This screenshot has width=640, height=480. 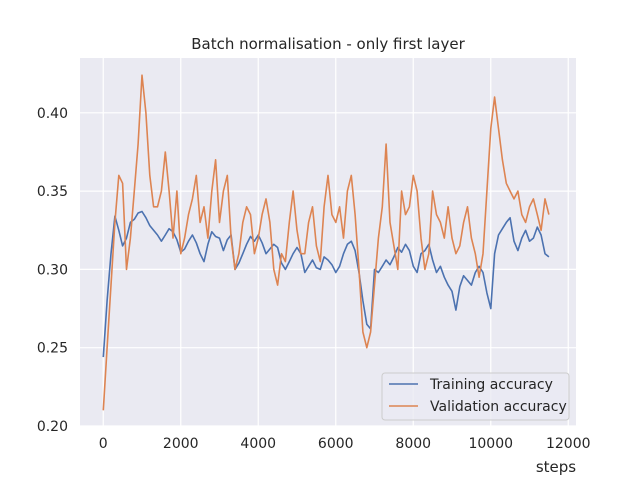 I want to click on x-axis-ticks: 0 2000 4000 6000 8000 10000 12000, so click(x=345, y=444).